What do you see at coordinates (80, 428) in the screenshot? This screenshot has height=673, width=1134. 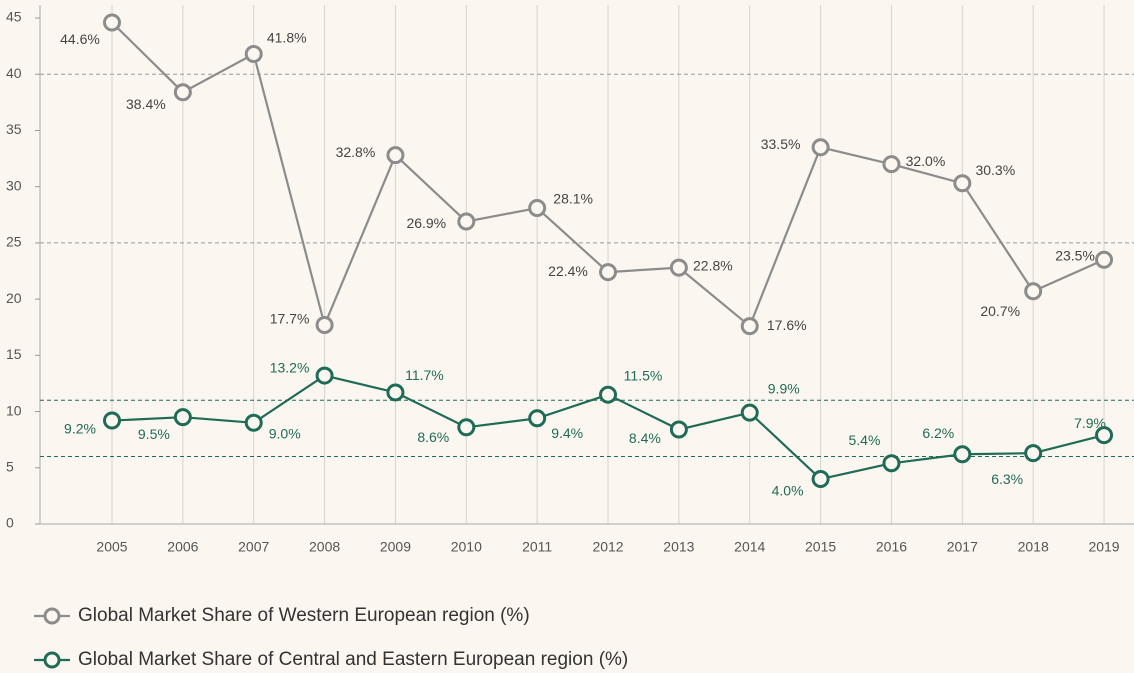 I see `value-label: 9.2%` at bounding box center [80, 428].